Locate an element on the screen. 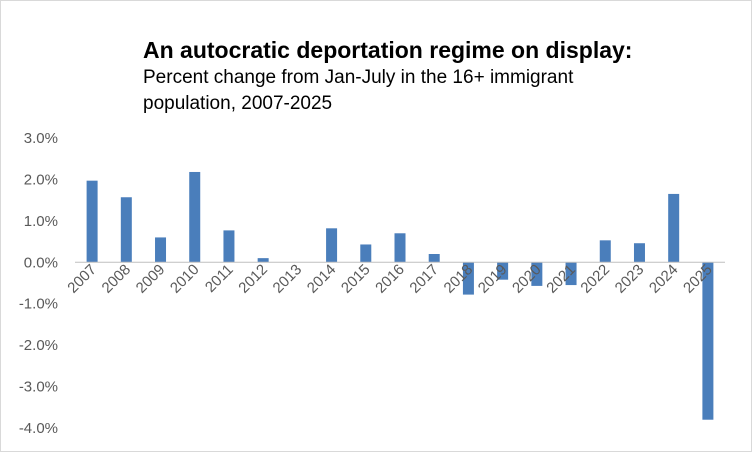  x-tick-label: 2015 is located at coordinates (356, 279).